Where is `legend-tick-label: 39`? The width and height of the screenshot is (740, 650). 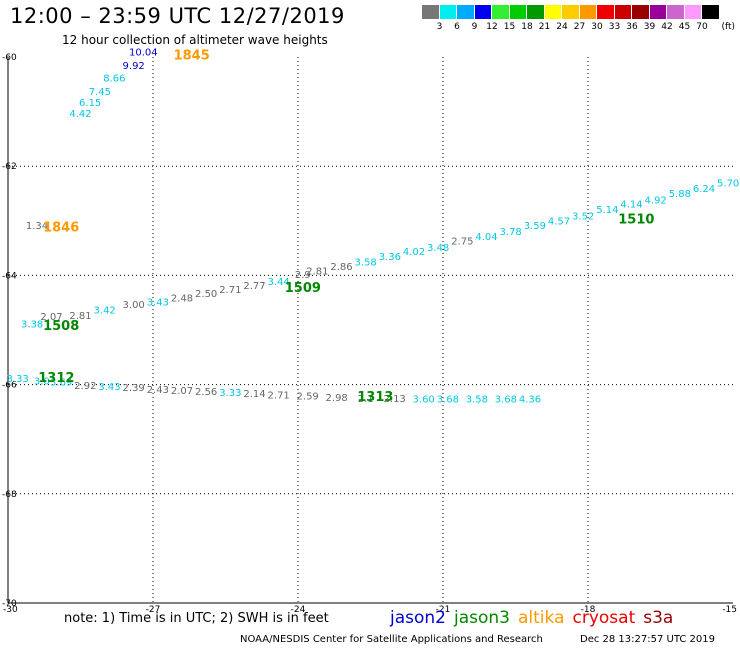 legend-tick-label: 39 is located at coordinates (649, 27).